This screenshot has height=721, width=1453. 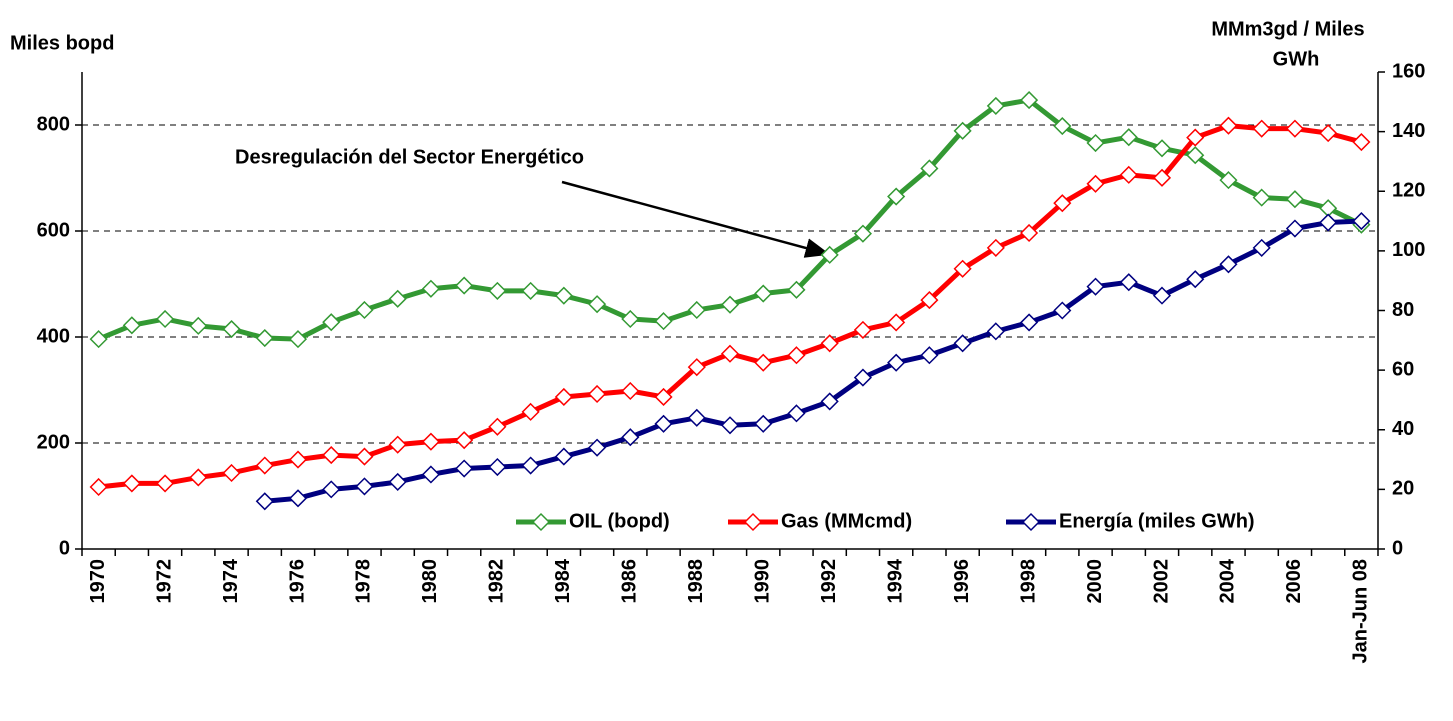 I want to click on y2-axis-label: MMm3gd / Miles, so click(x=1287, y=29).